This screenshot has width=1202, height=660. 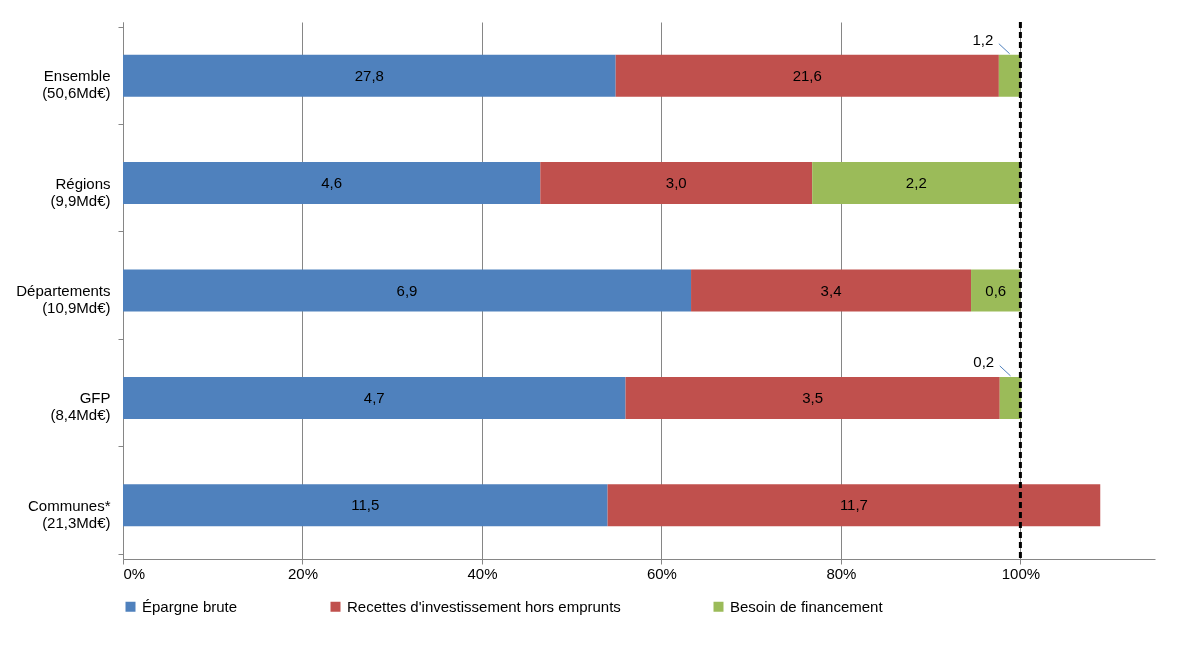 I want to click on annotation: 27,8, so click(x=369, y=75).